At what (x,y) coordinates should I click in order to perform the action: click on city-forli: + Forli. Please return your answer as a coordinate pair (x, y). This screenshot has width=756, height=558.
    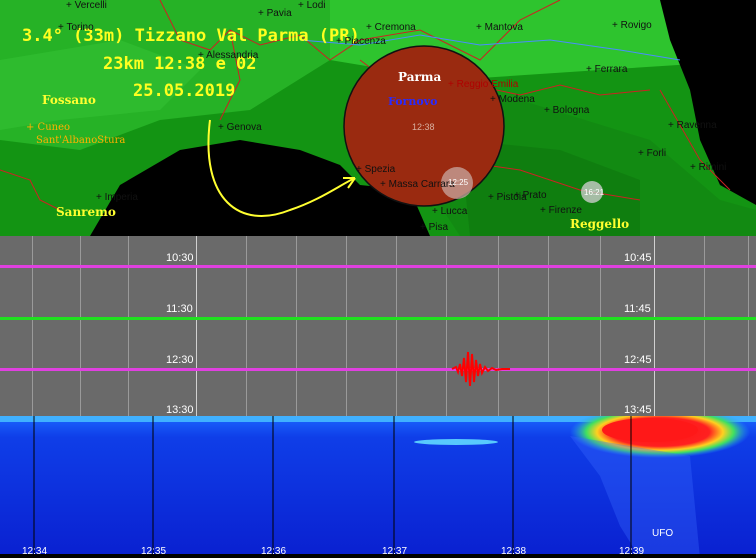
    Looking at the image, I should click on (652, 153).